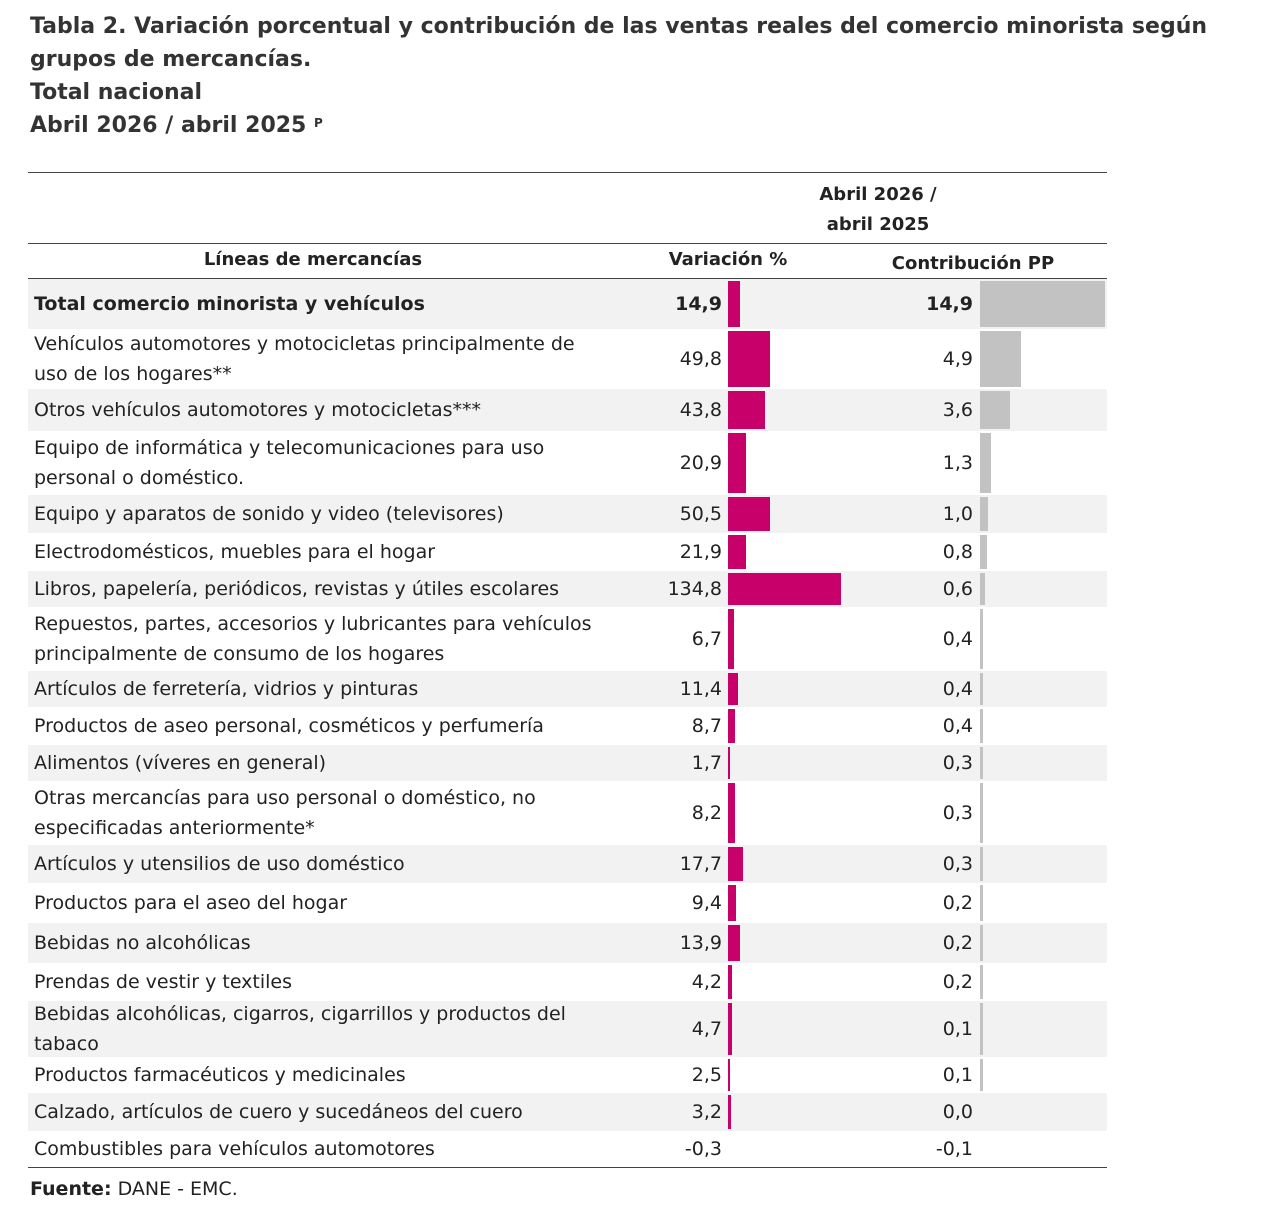 The image size is (1280, 1206). Describe the element at coordinates (706, 982) in the screenshot. I see `variation-value: 4,2` at that location.